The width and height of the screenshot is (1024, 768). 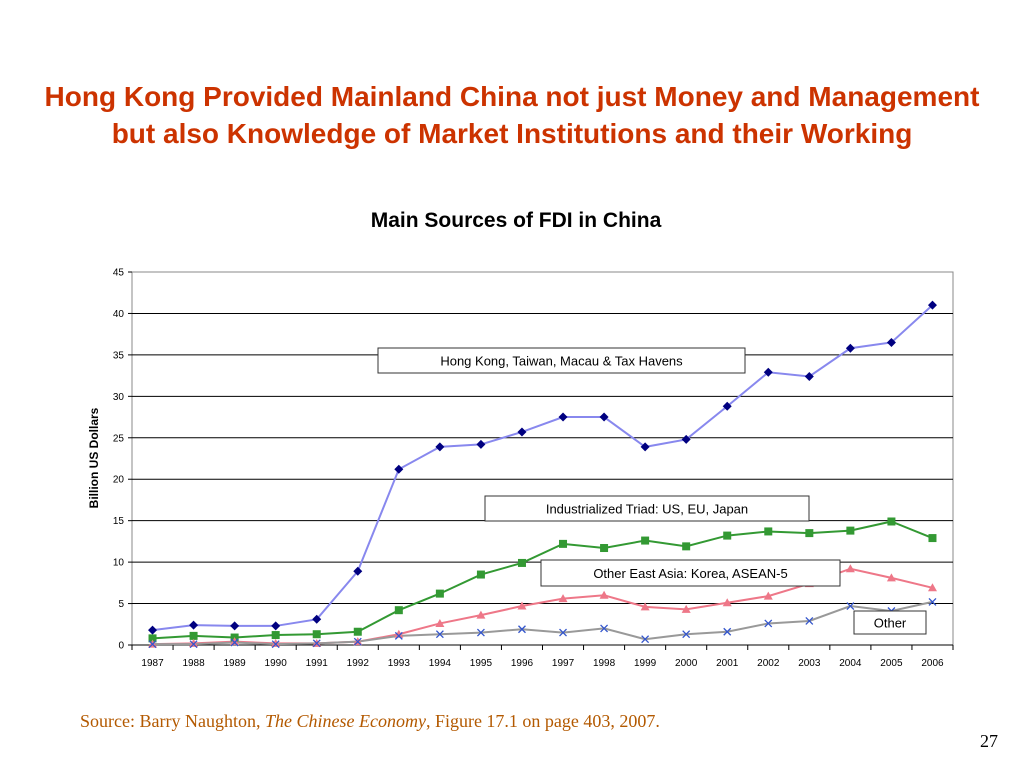 I want to click on page-number: 27, so click(x=989, y=741).